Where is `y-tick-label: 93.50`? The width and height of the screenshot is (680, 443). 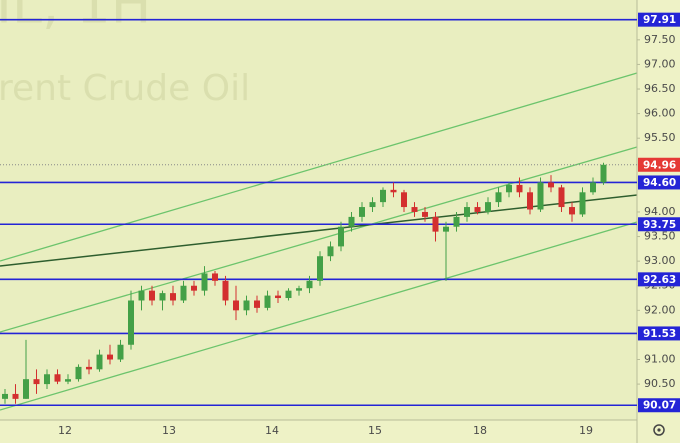
y-tick-label: 93.50 is located at coordinates (660, 236).